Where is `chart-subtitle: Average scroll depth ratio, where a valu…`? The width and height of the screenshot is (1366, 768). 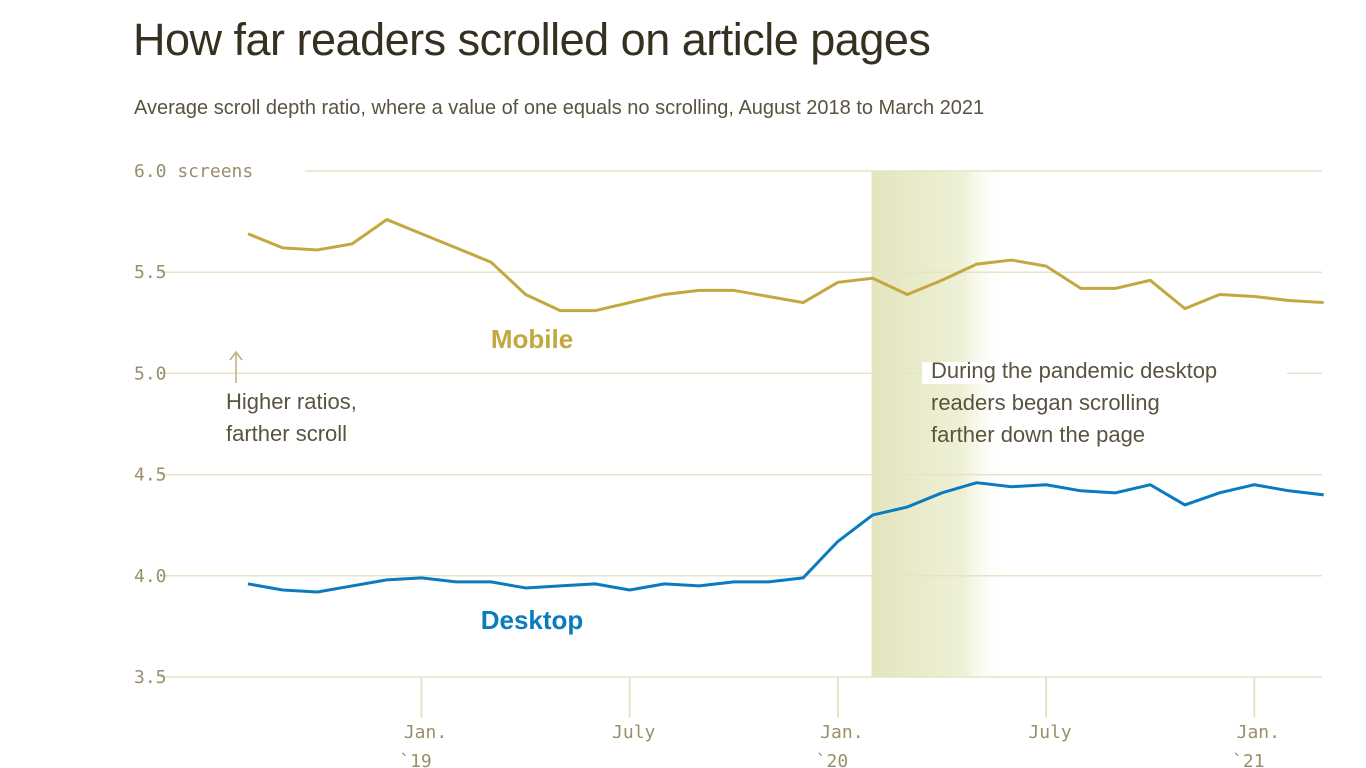 chart-subtitle: Average scroll depth ratio, where a valu… is located at coordinates (559, 108).